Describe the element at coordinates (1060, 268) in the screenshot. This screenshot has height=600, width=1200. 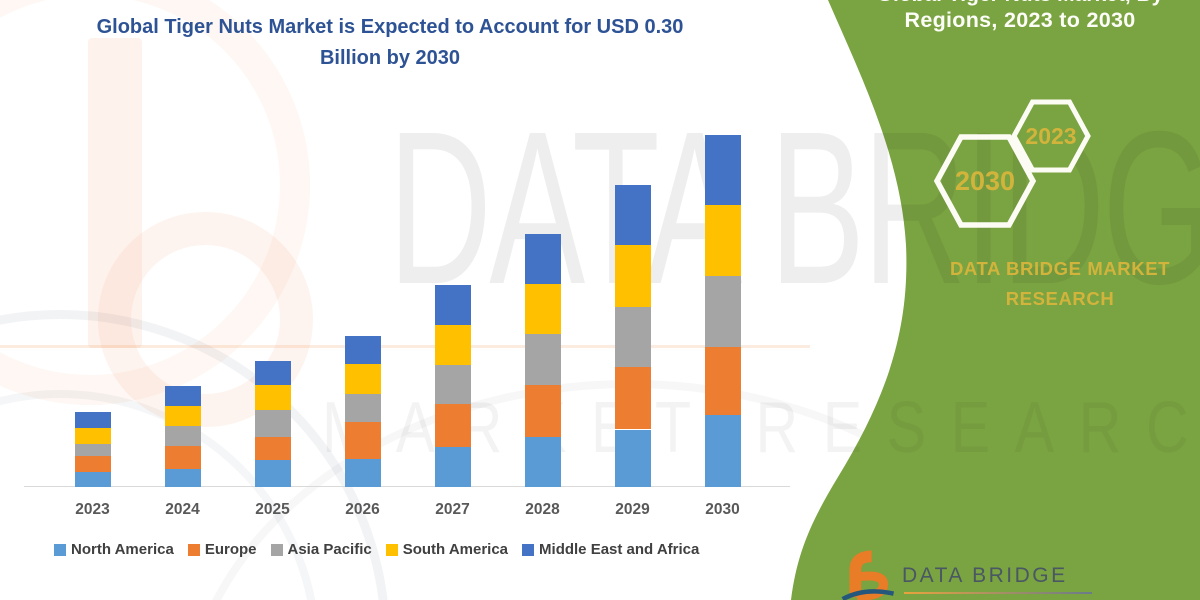
I see `brand-name-line1: DATA BRIDGE MARKET` at that location.